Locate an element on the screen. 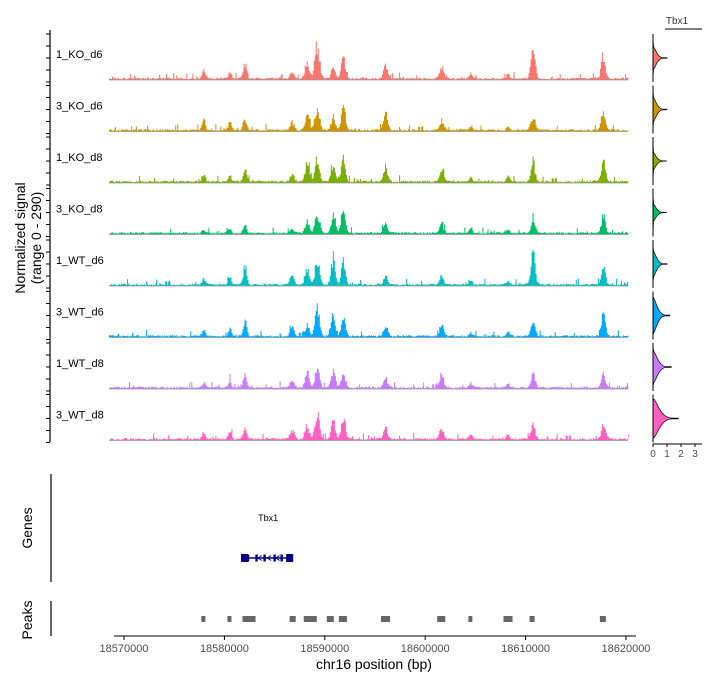 Image resolution: width=718 pixels, height=692 pixels. gene-name-label: Tbx1 is located at coordinates (268, 518).